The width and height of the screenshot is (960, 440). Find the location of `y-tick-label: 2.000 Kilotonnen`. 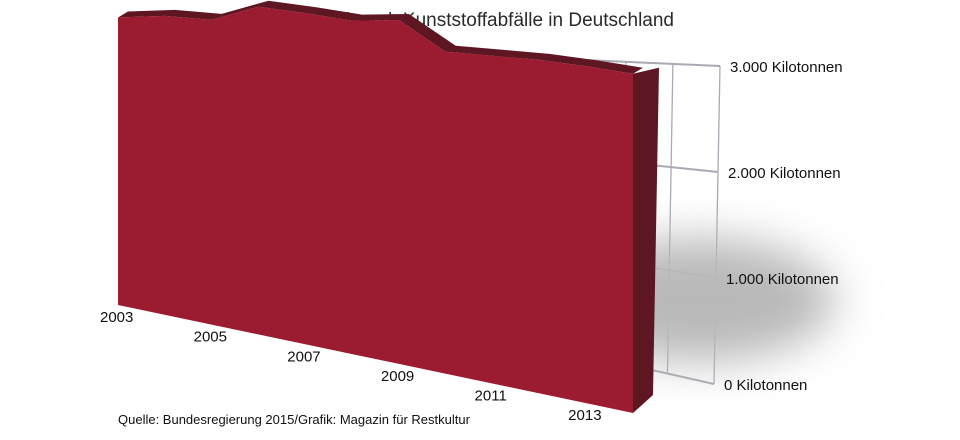

y-tick-label: 2.000 Kilotonnen is located at coordinates (784, 173).